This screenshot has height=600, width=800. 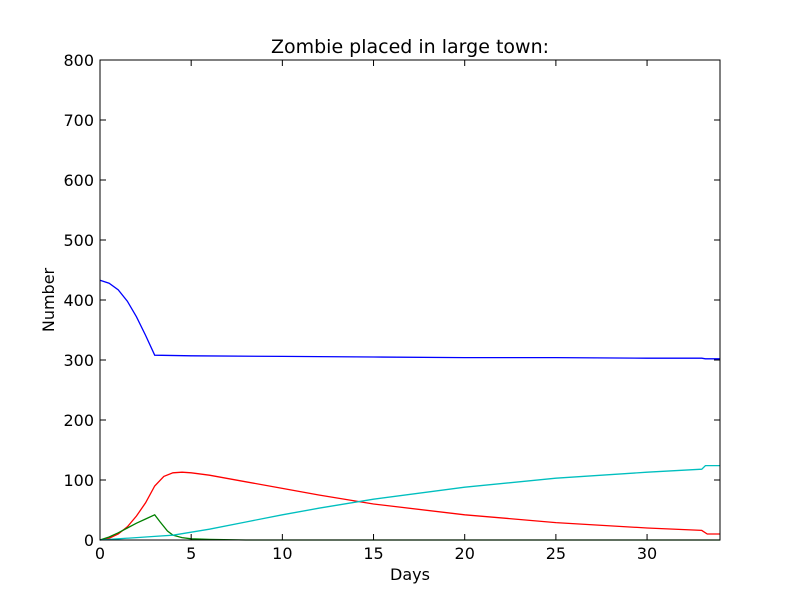 I want to click on y-axis-label: Number, so click(x=48, y=299).